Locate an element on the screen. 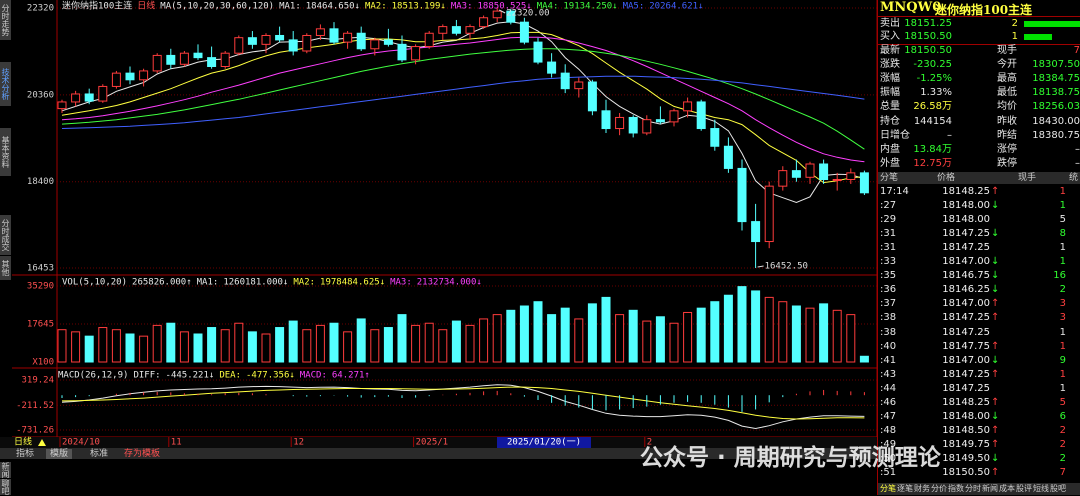  quote-value: 18150.50 is located at coordinates (928, 50).